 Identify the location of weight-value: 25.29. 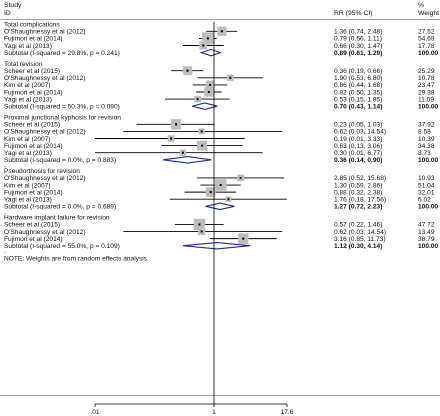
(426, 71).